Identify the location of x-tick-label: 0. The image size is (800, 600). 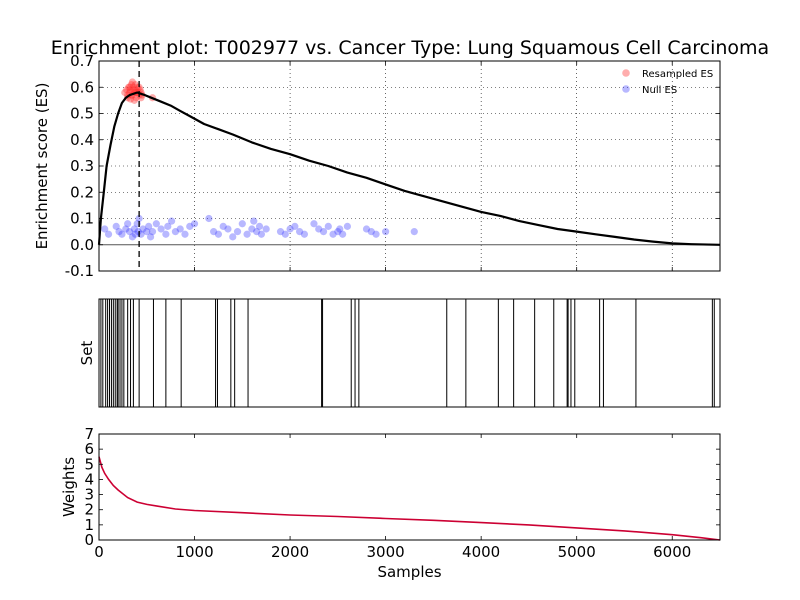
(99, 552).